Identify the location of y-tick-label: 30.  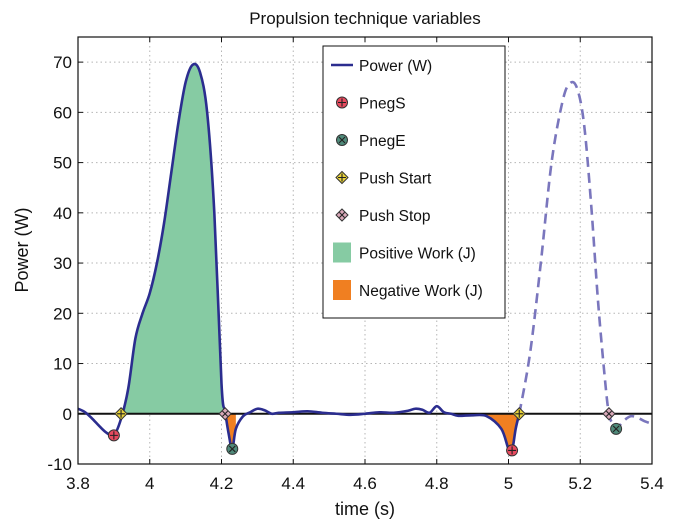
(62, 263).